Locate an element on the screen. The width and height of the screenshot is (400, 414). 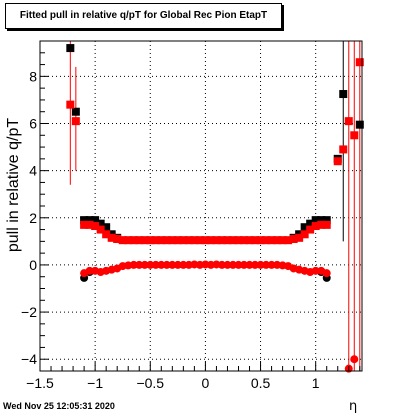
y-tick-label: 0 is located at coordinates (33, 265).